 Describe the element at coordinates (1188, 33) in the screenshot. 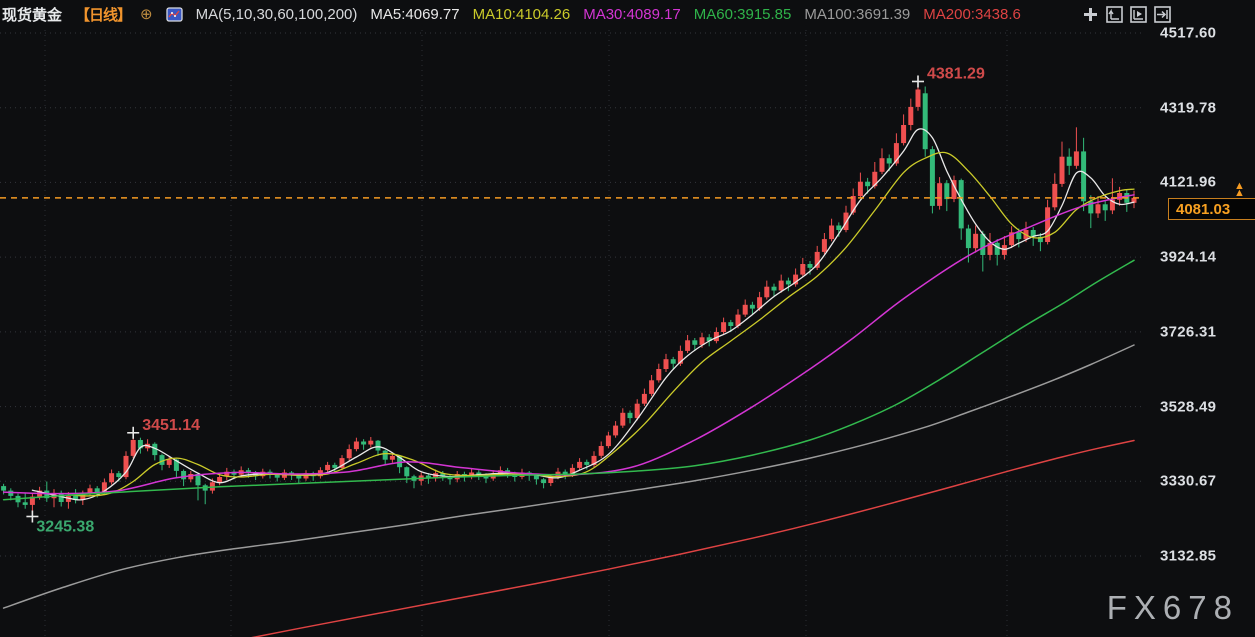

I see `axis-price-label: 4517.60` at that location.